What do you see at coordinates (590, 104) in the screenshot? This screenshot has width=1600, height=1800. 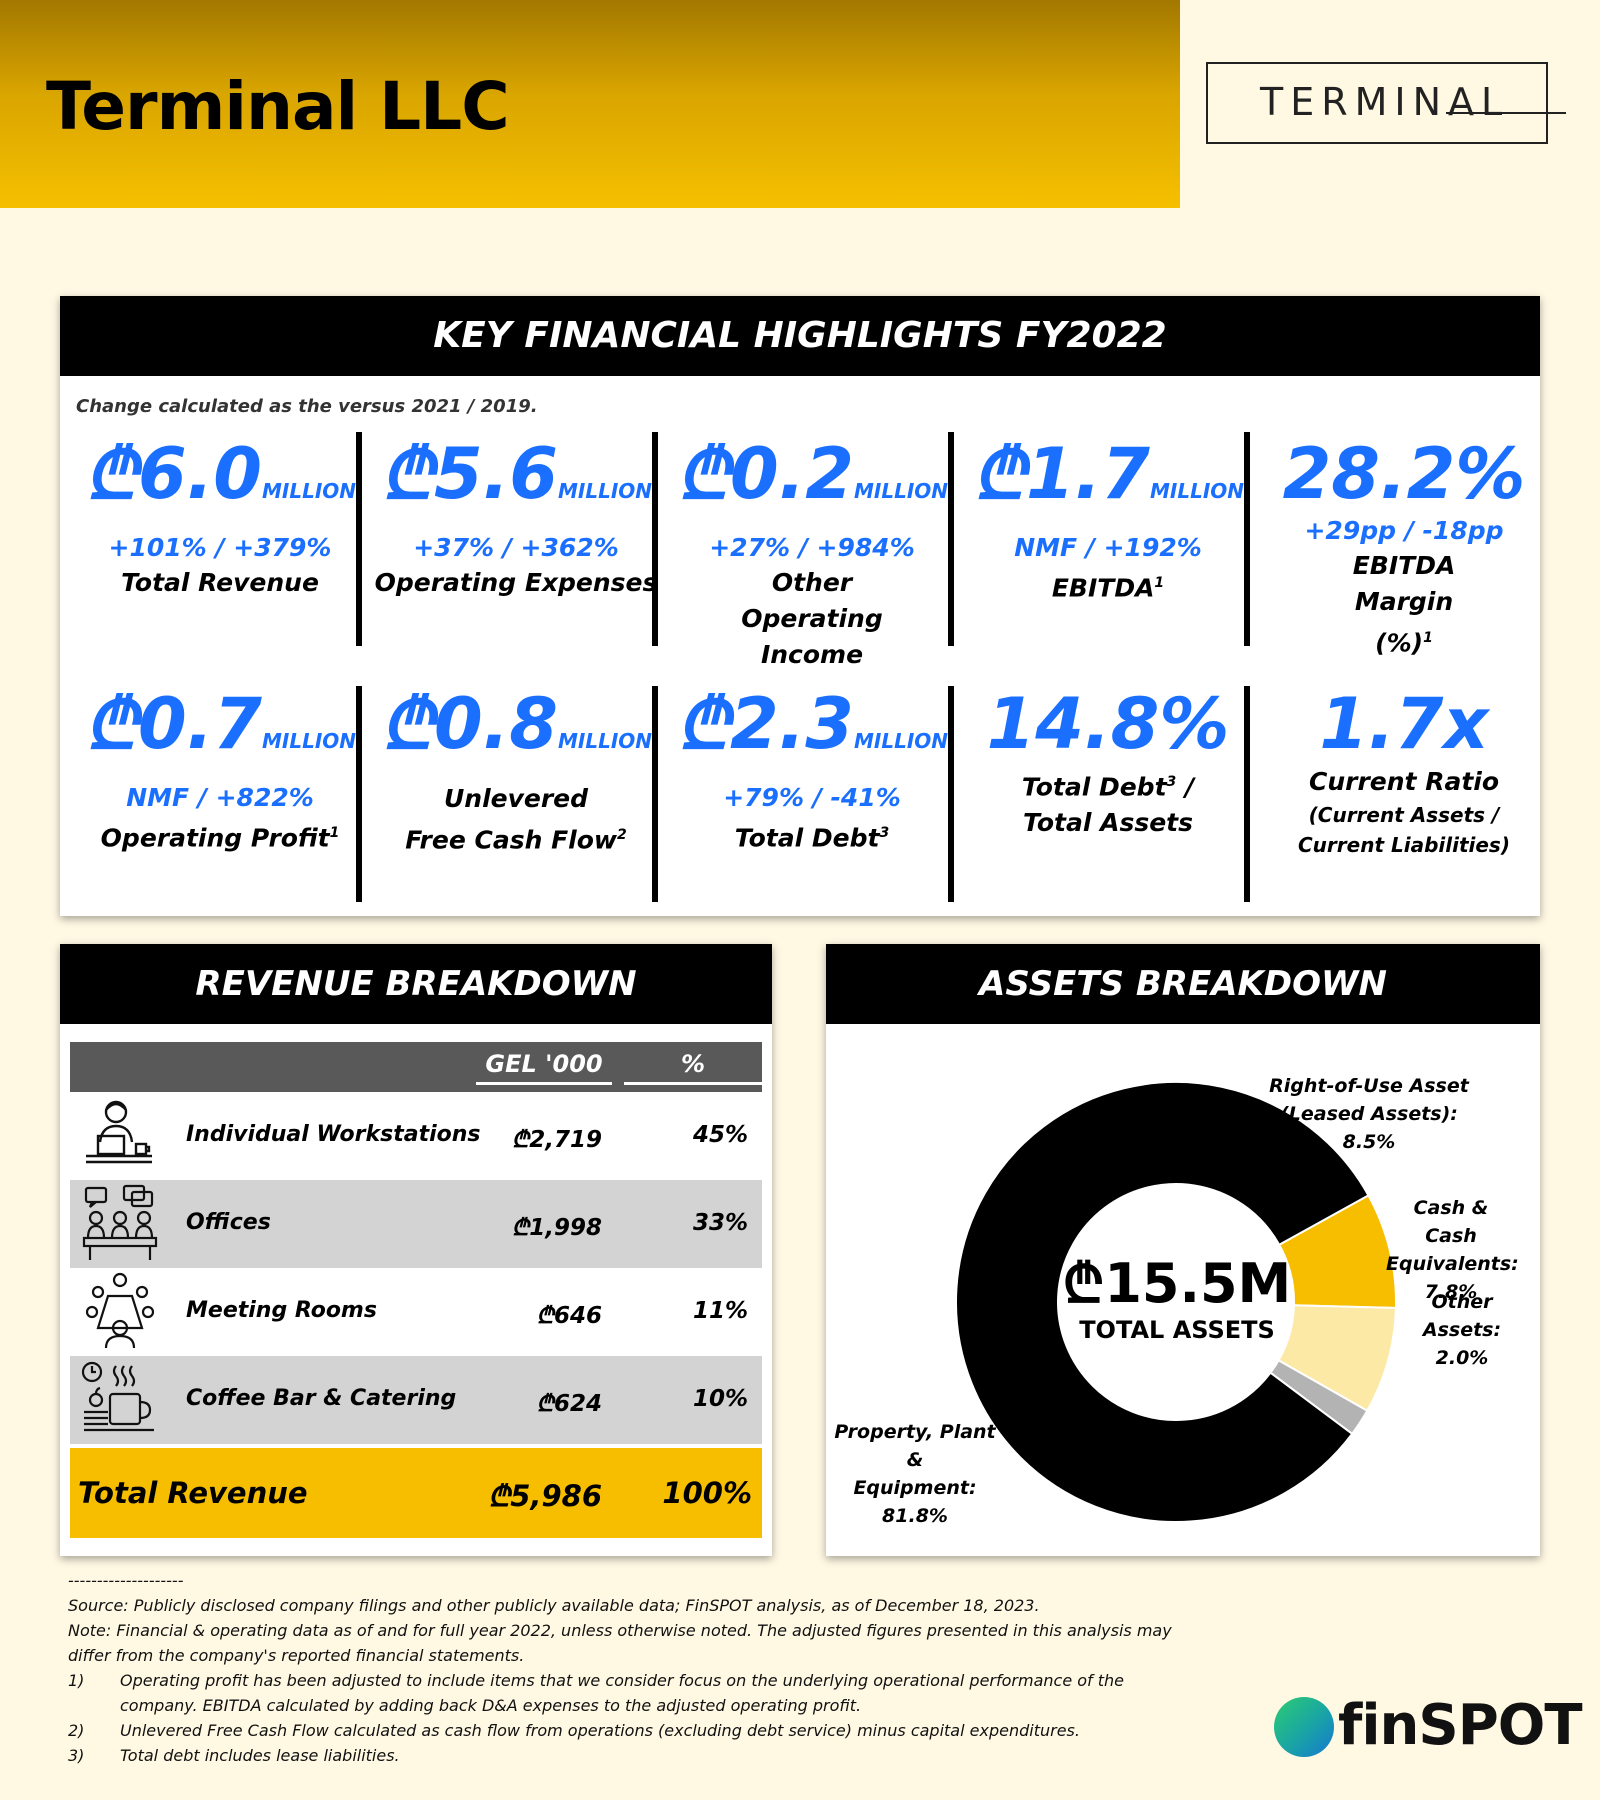 I see `header-banner: Terminal LLC` at bounding box center [590, 104].